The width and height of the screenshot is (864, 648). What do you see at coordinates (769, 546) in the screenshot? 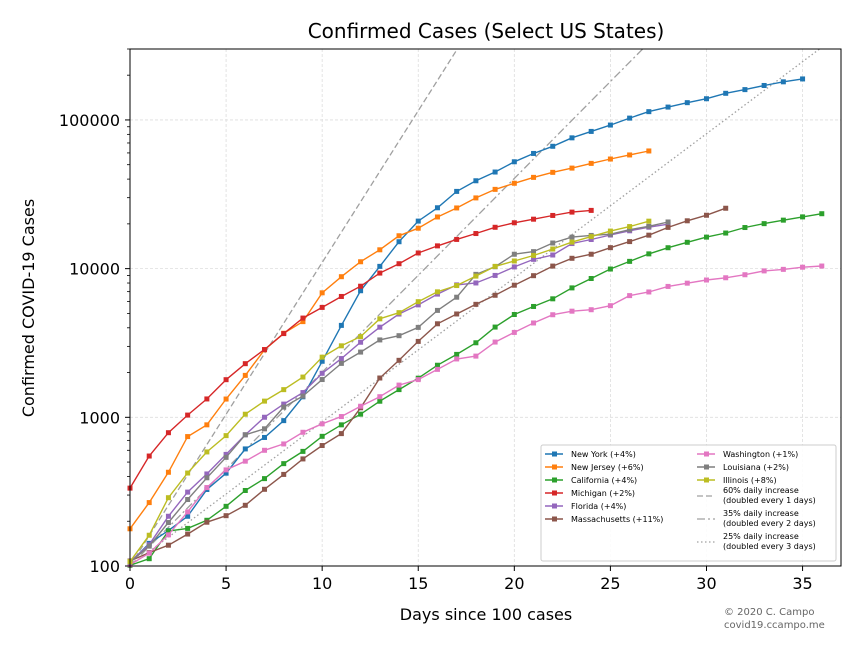
I see `legend-label: (doubled every 3 days)` at bounding box center [769, 546].